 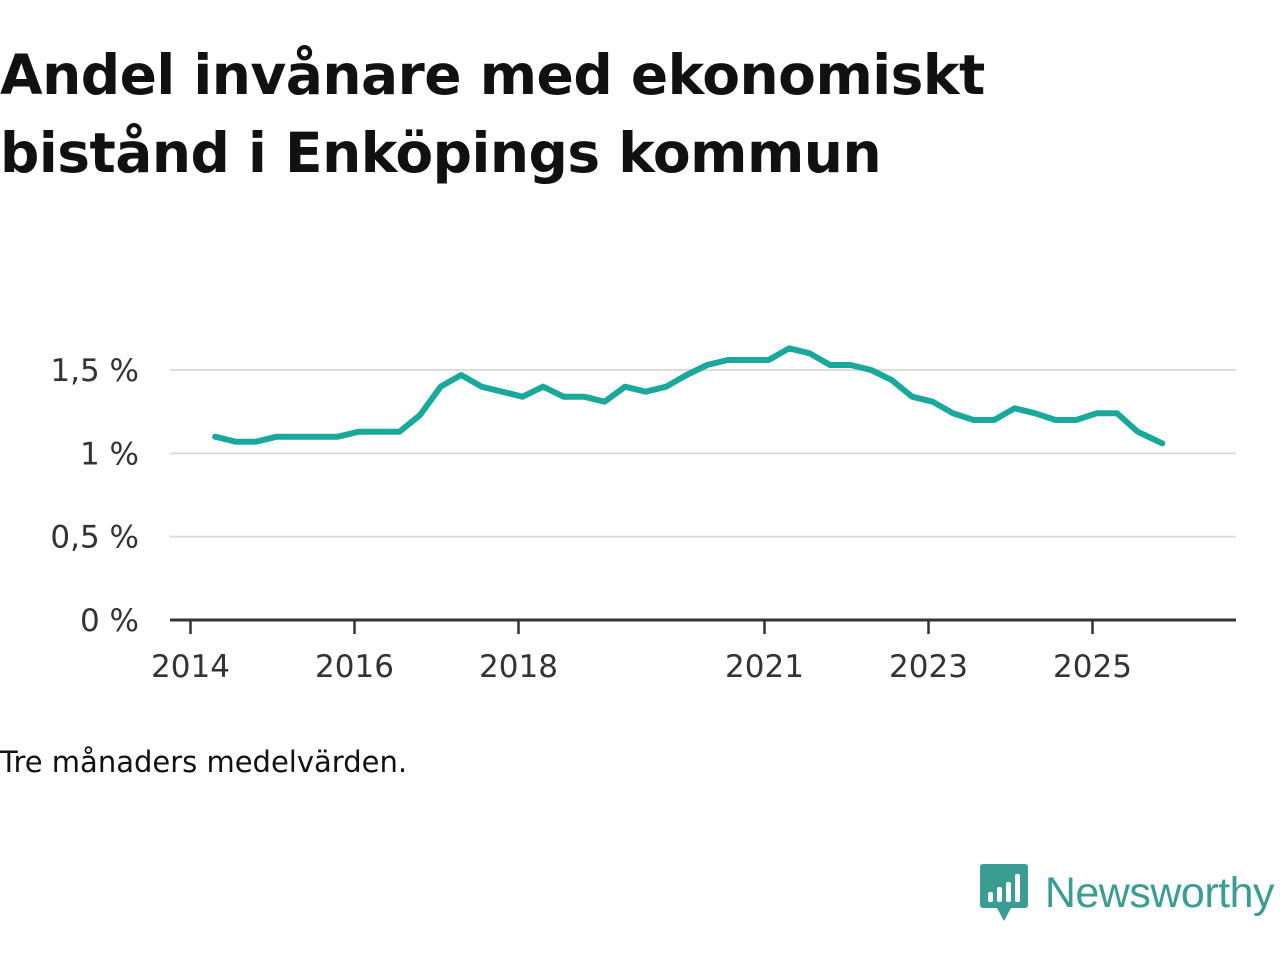 I want to click on x-tick-label: 2023, so click(x=928, y=667).